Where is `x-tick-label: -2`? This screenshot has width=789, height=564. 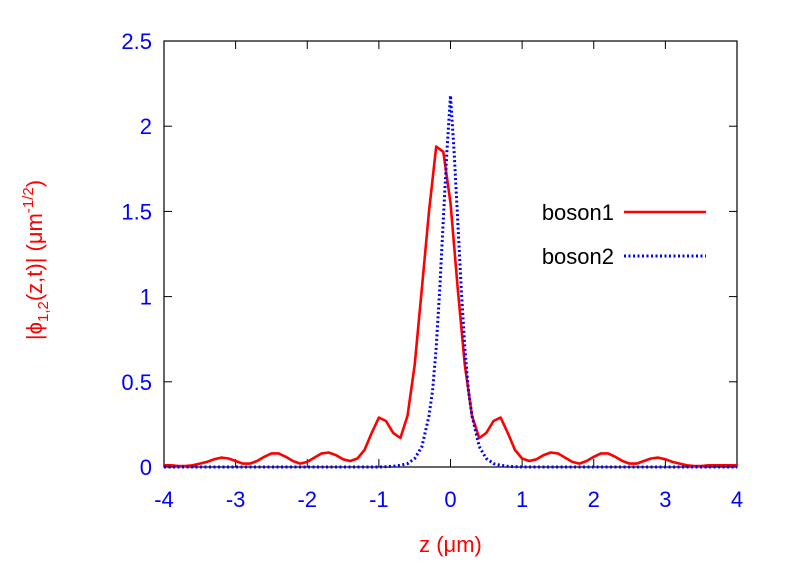
x-tick-label: -2 is located at coordinates (307, 499).